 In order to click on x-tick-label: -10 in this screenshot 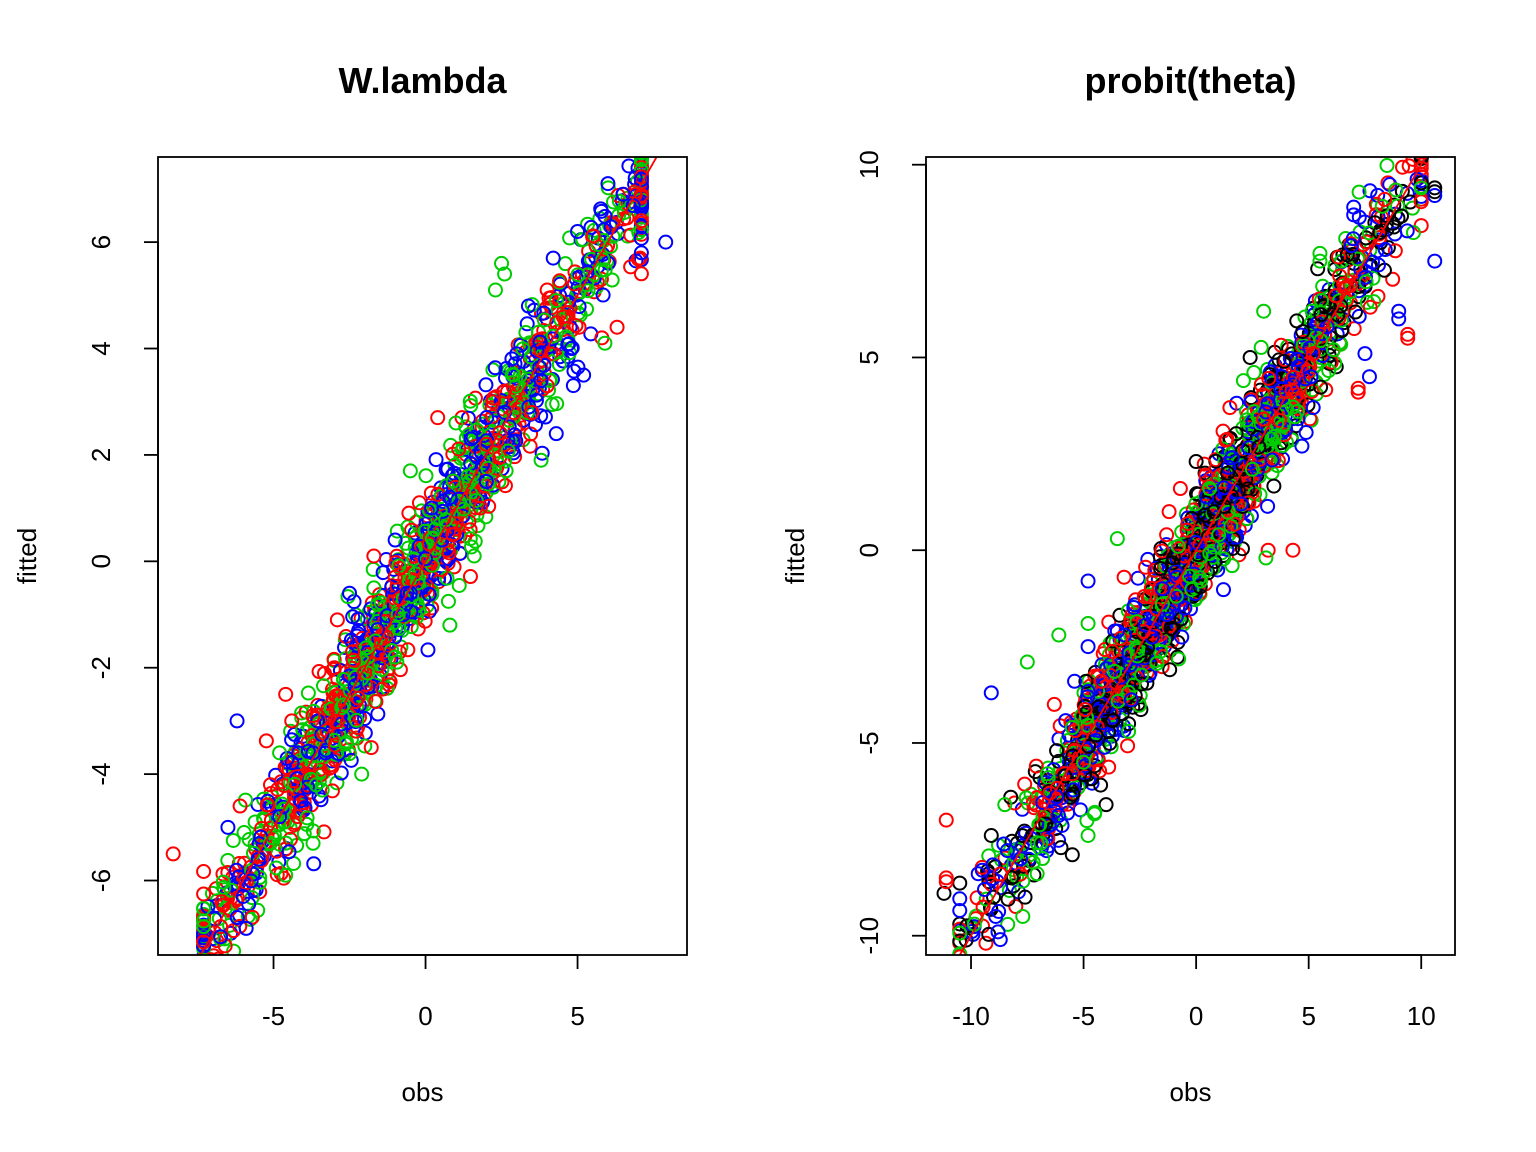, I will do `click(971, 1016)`.